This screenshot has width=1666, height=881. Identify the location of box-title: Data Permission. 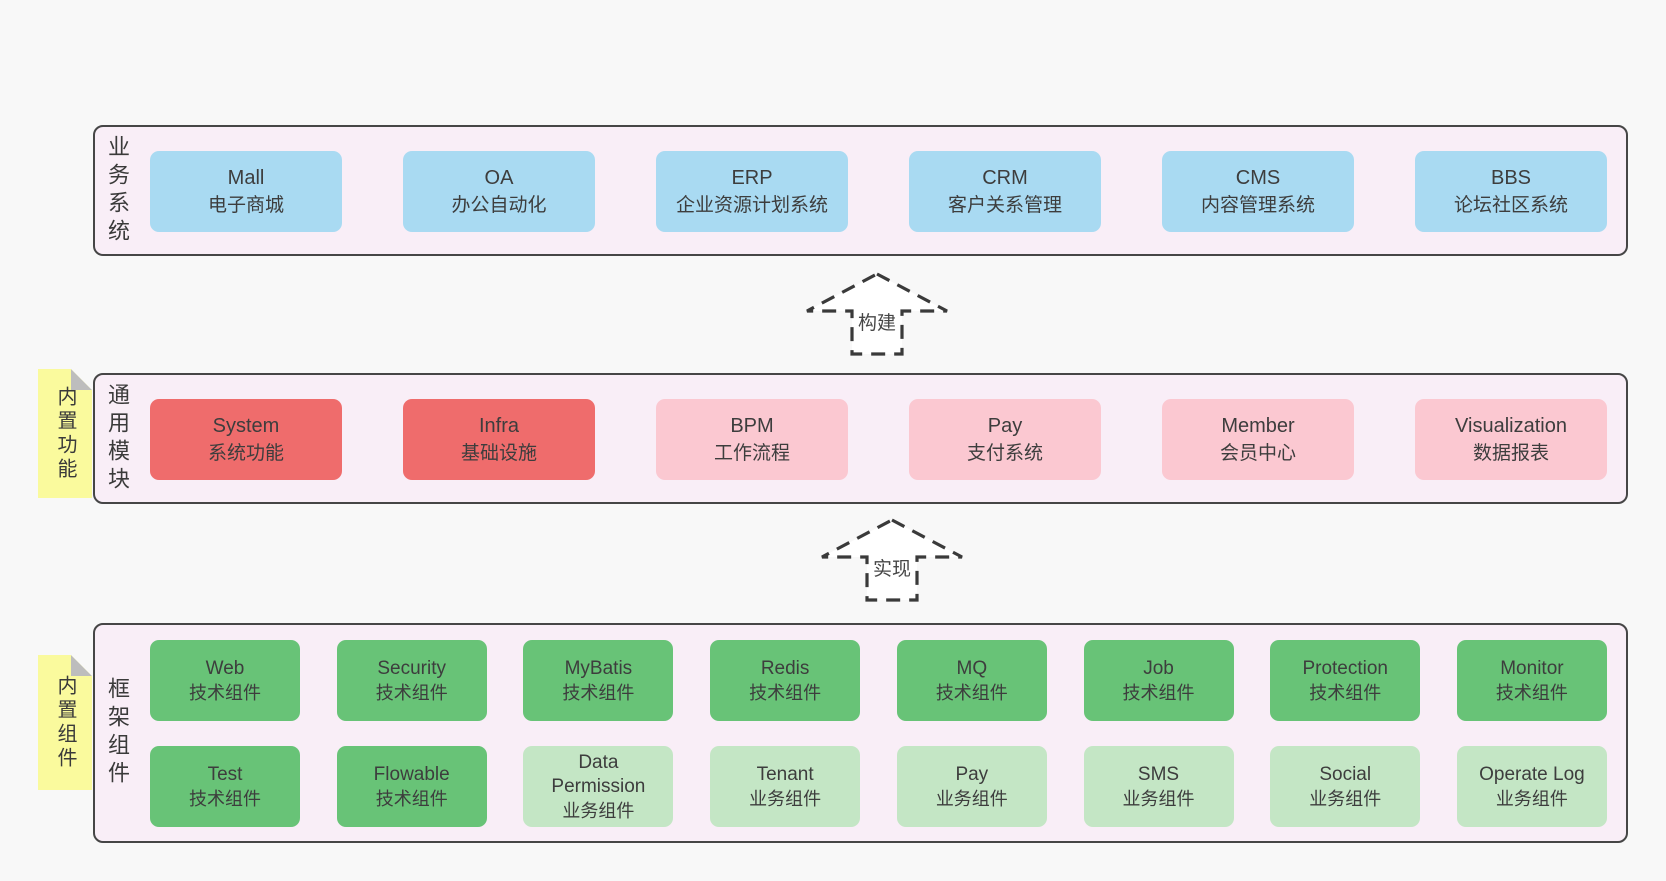
(598, 774).